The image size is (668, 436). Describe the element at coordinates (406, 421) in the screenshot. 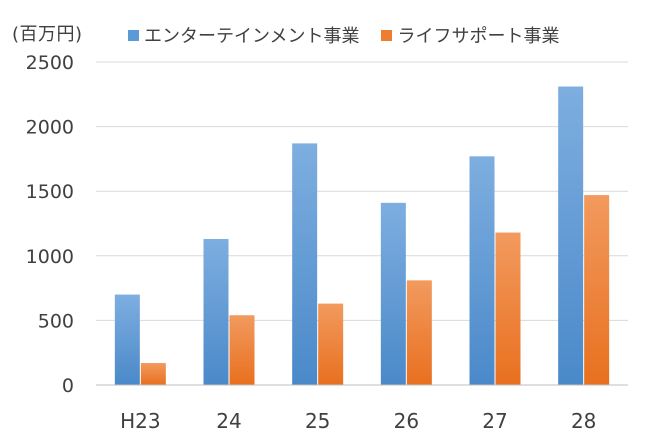

I see `x-tick-label: 26` at that location.